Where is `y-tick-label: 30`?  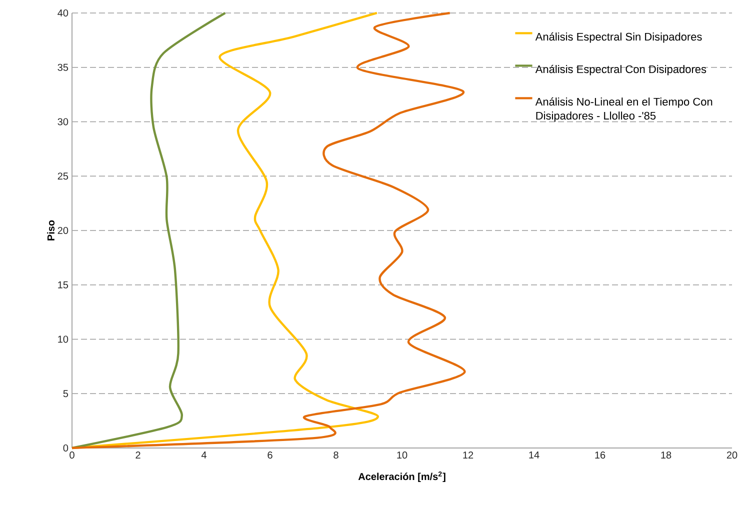 y-tick-label: 30 is located at coordinates (63, 122).